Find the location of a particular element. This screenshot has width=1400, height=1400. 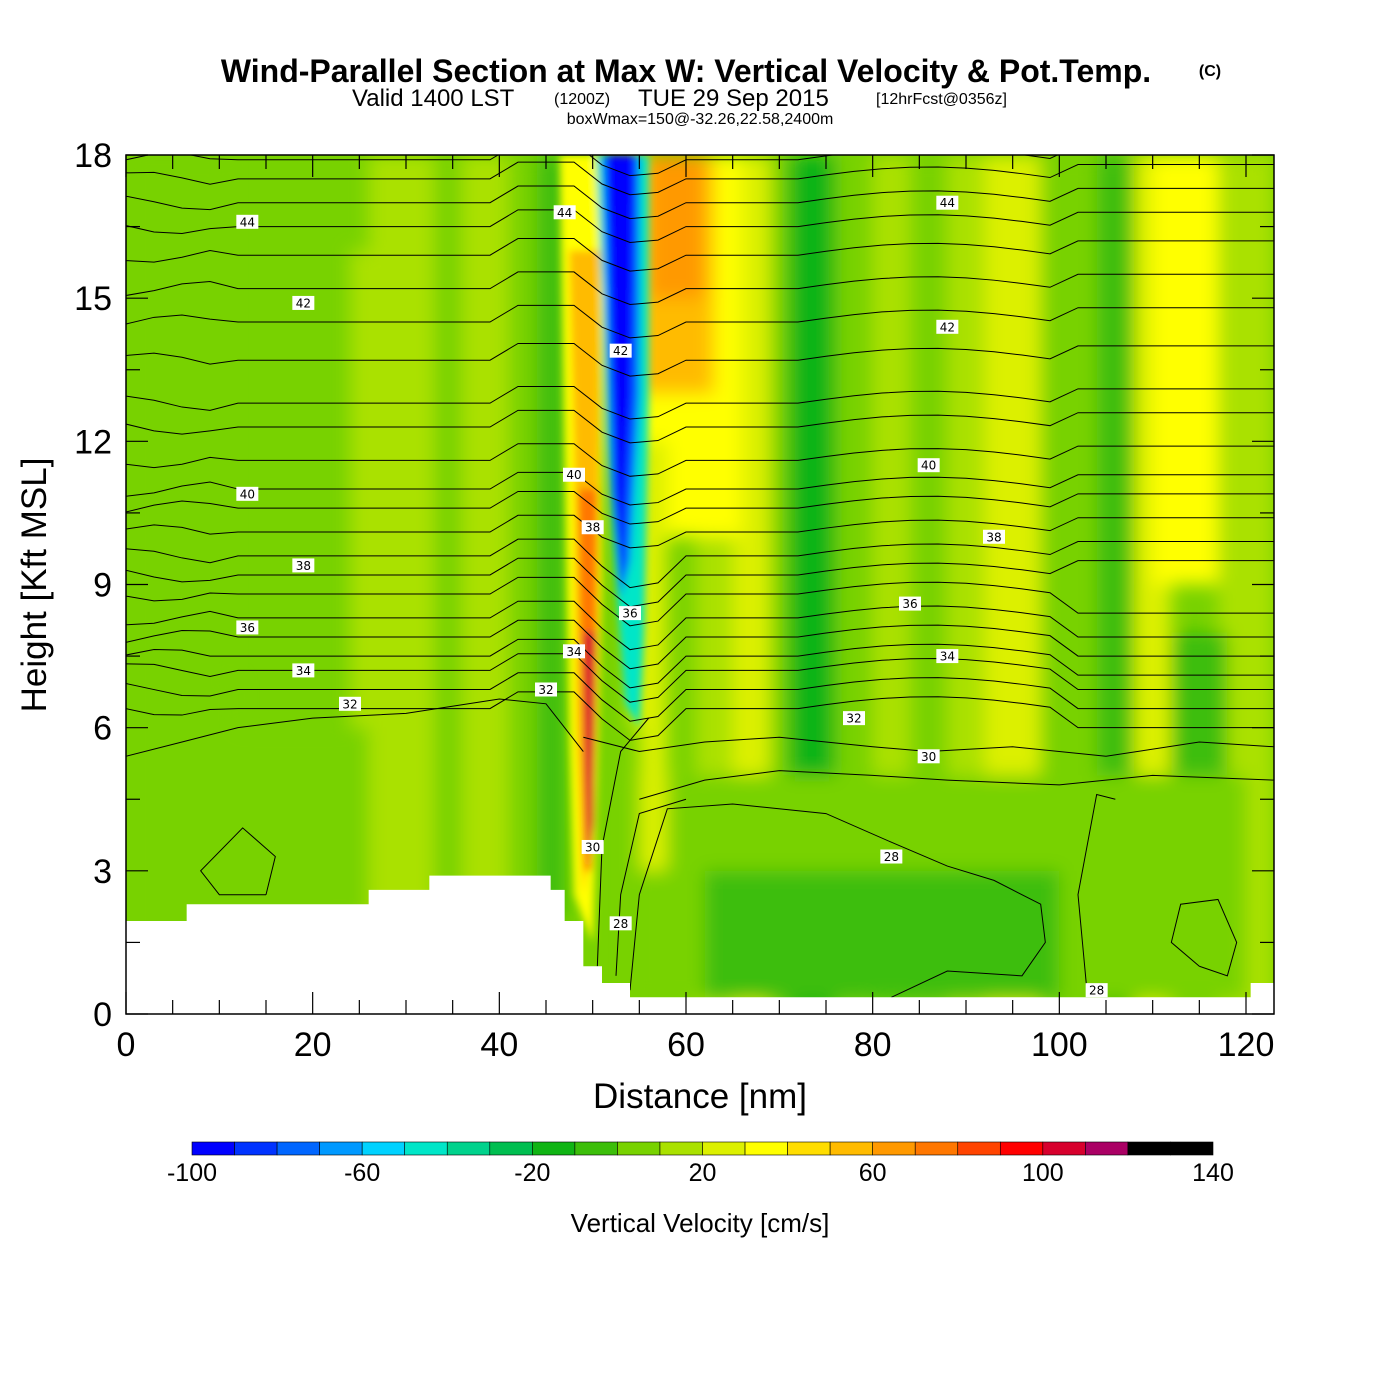

valid-utc: (1200Z) is located at coordinates (582, 99).